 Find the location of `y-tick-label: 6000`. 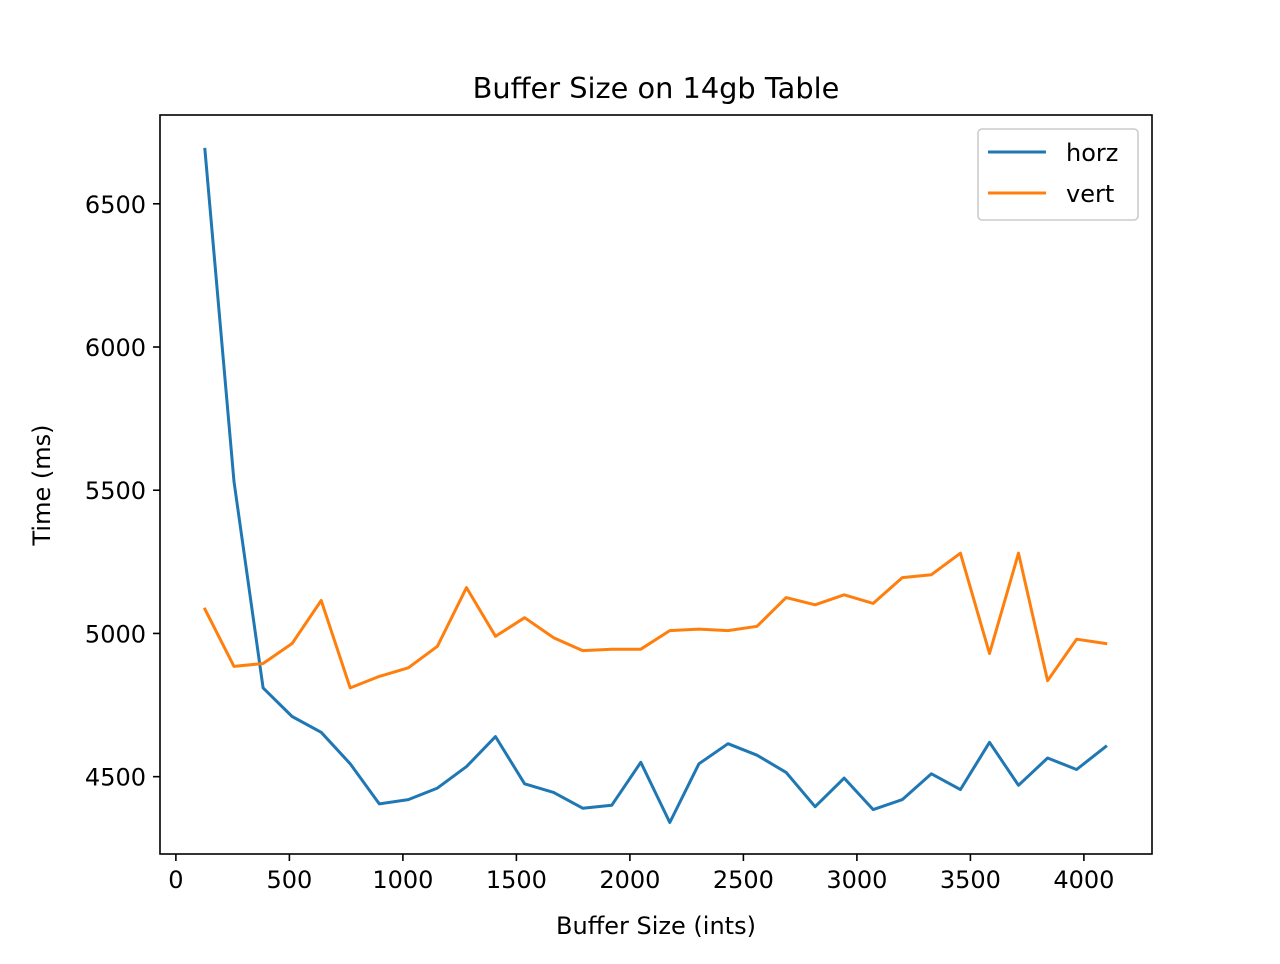

y-tick-label: 6000 is located at coordinates (115, 348).